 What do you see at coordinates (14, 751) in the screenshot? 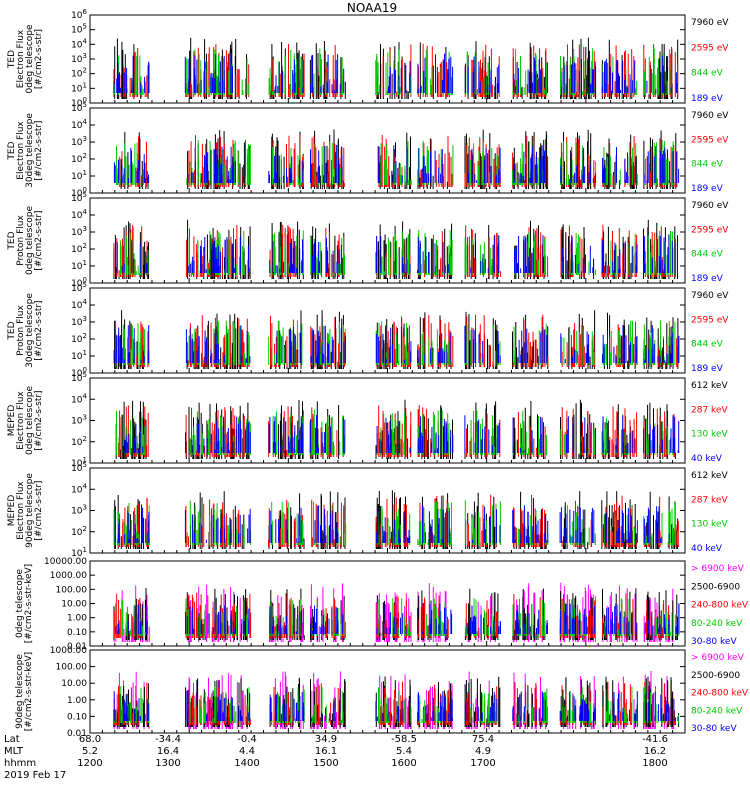
I see `axis-row-name: MLT` at bounding box center [14, 751].